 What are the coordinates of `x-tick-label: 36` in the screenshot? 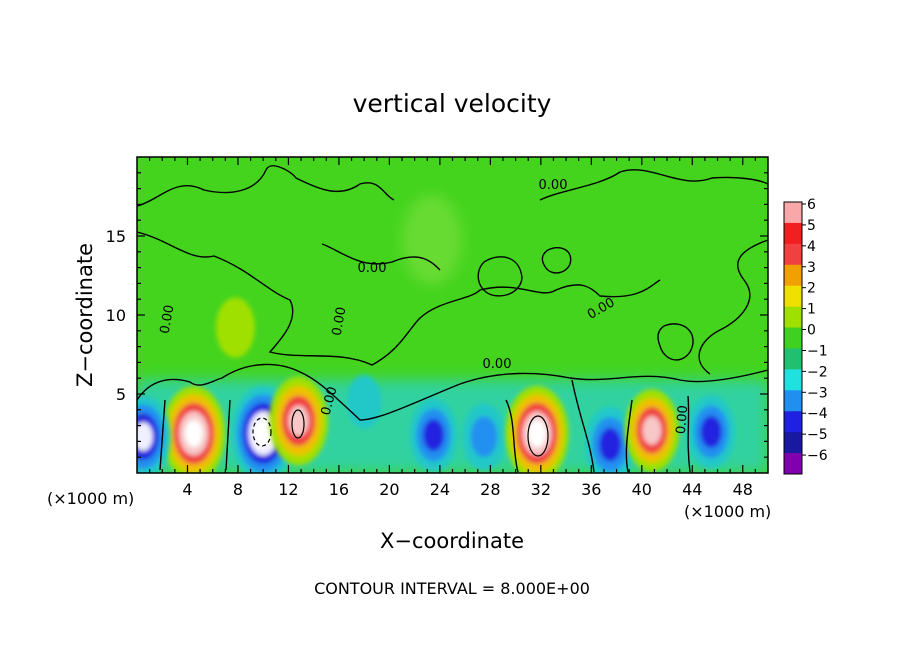 It's located at (591, 489).